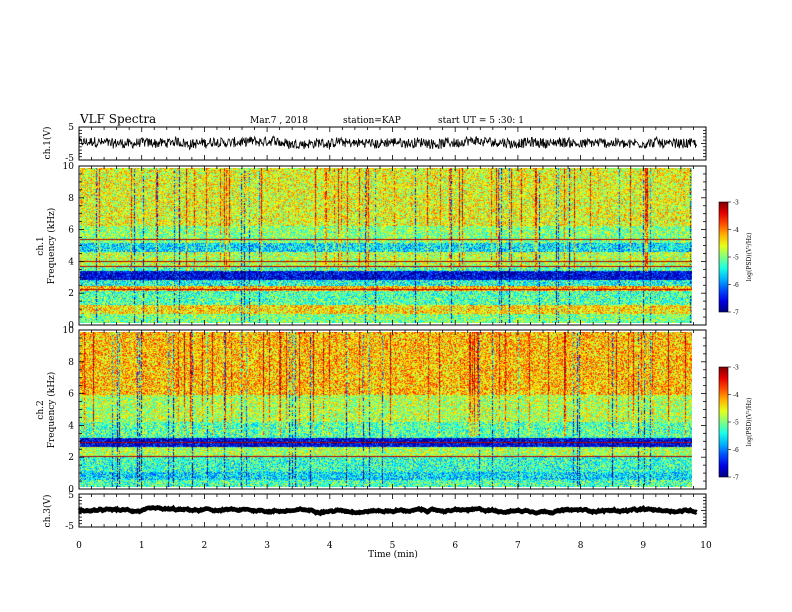 The image size is (792, 612). Describe the element at coordinates (643, 546) in the screenshot. I see `xtick-label-9: 9` at that location.